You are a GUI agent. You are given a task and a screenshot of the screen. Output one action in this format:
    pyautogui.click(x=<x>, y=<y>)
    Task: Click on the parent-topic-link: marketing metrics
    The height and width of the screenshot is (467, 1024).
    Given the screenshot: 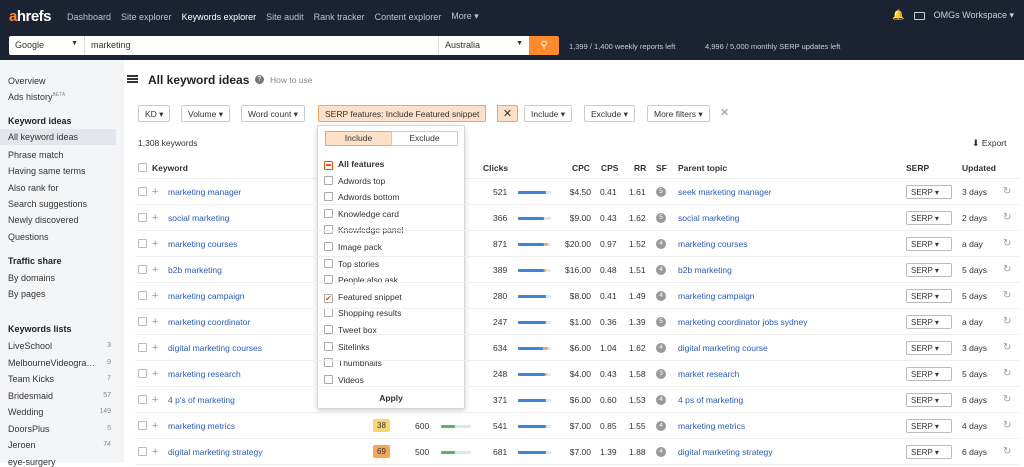 What is the action you would take?
    pyautogui.click(x=712, y=426)
    